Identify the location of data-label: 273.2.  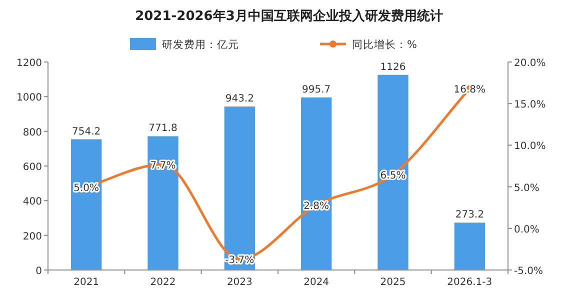
(469, 215).